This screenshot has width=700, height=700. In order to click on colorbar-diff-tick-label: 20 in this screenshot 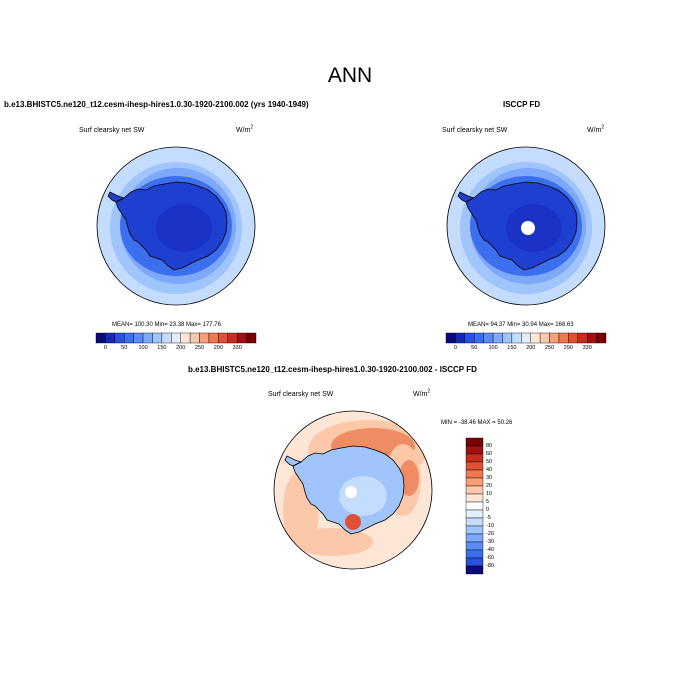, I will do `click(489, 486)`.